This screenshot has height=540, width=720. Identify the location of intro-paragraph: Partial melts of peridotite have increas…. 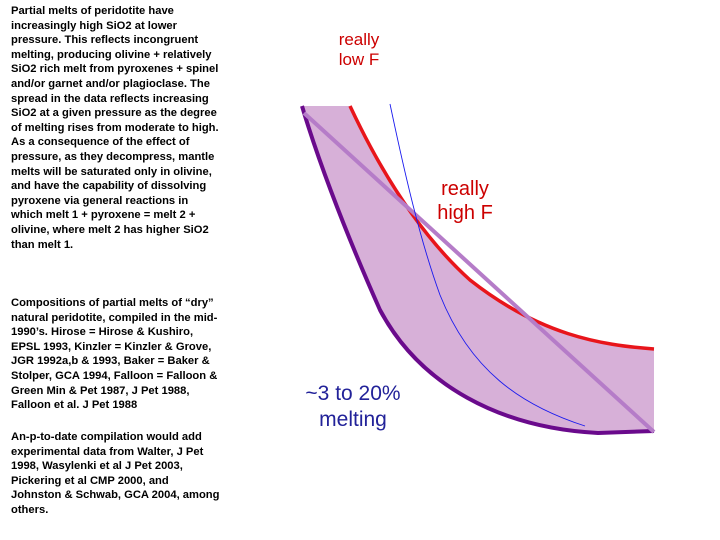
(115, 128).